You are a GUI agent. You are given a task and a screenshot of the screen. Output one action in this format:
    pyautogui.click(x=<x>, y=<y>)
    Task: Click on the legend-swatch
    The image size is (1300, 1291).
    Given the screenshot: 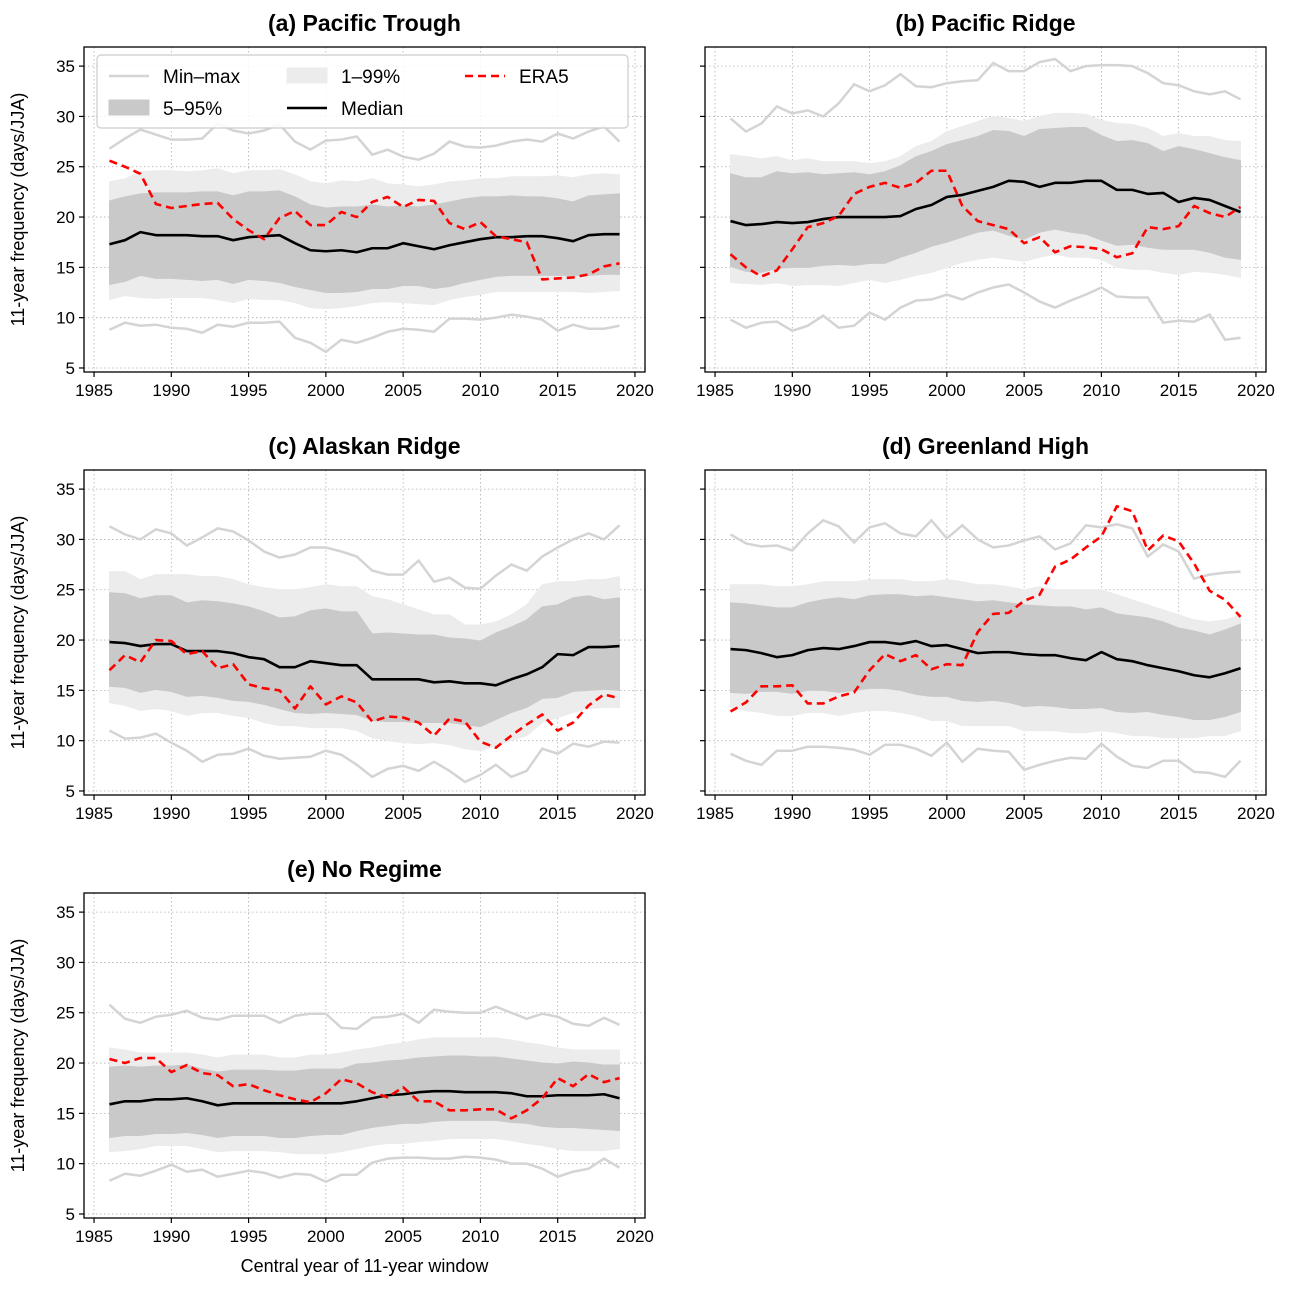 What is the action you would take?
    pyautogui.click(x=307, y=75)
    